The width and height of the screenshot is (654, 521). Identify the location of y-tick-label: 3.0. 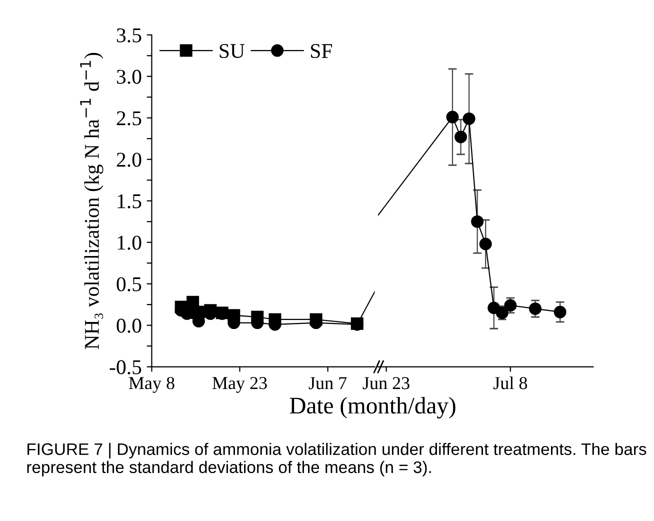
(129, 77).